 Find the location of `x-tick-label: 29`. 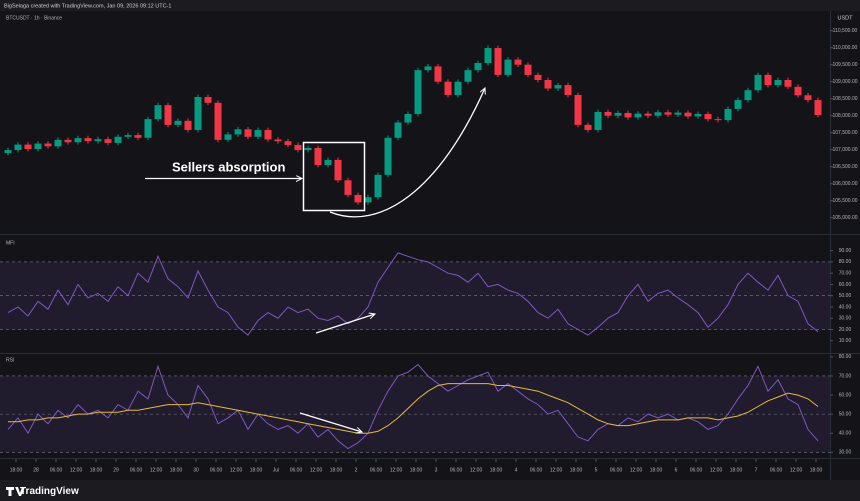

x-tick-label: 29 is located at coordinates (116, 470).